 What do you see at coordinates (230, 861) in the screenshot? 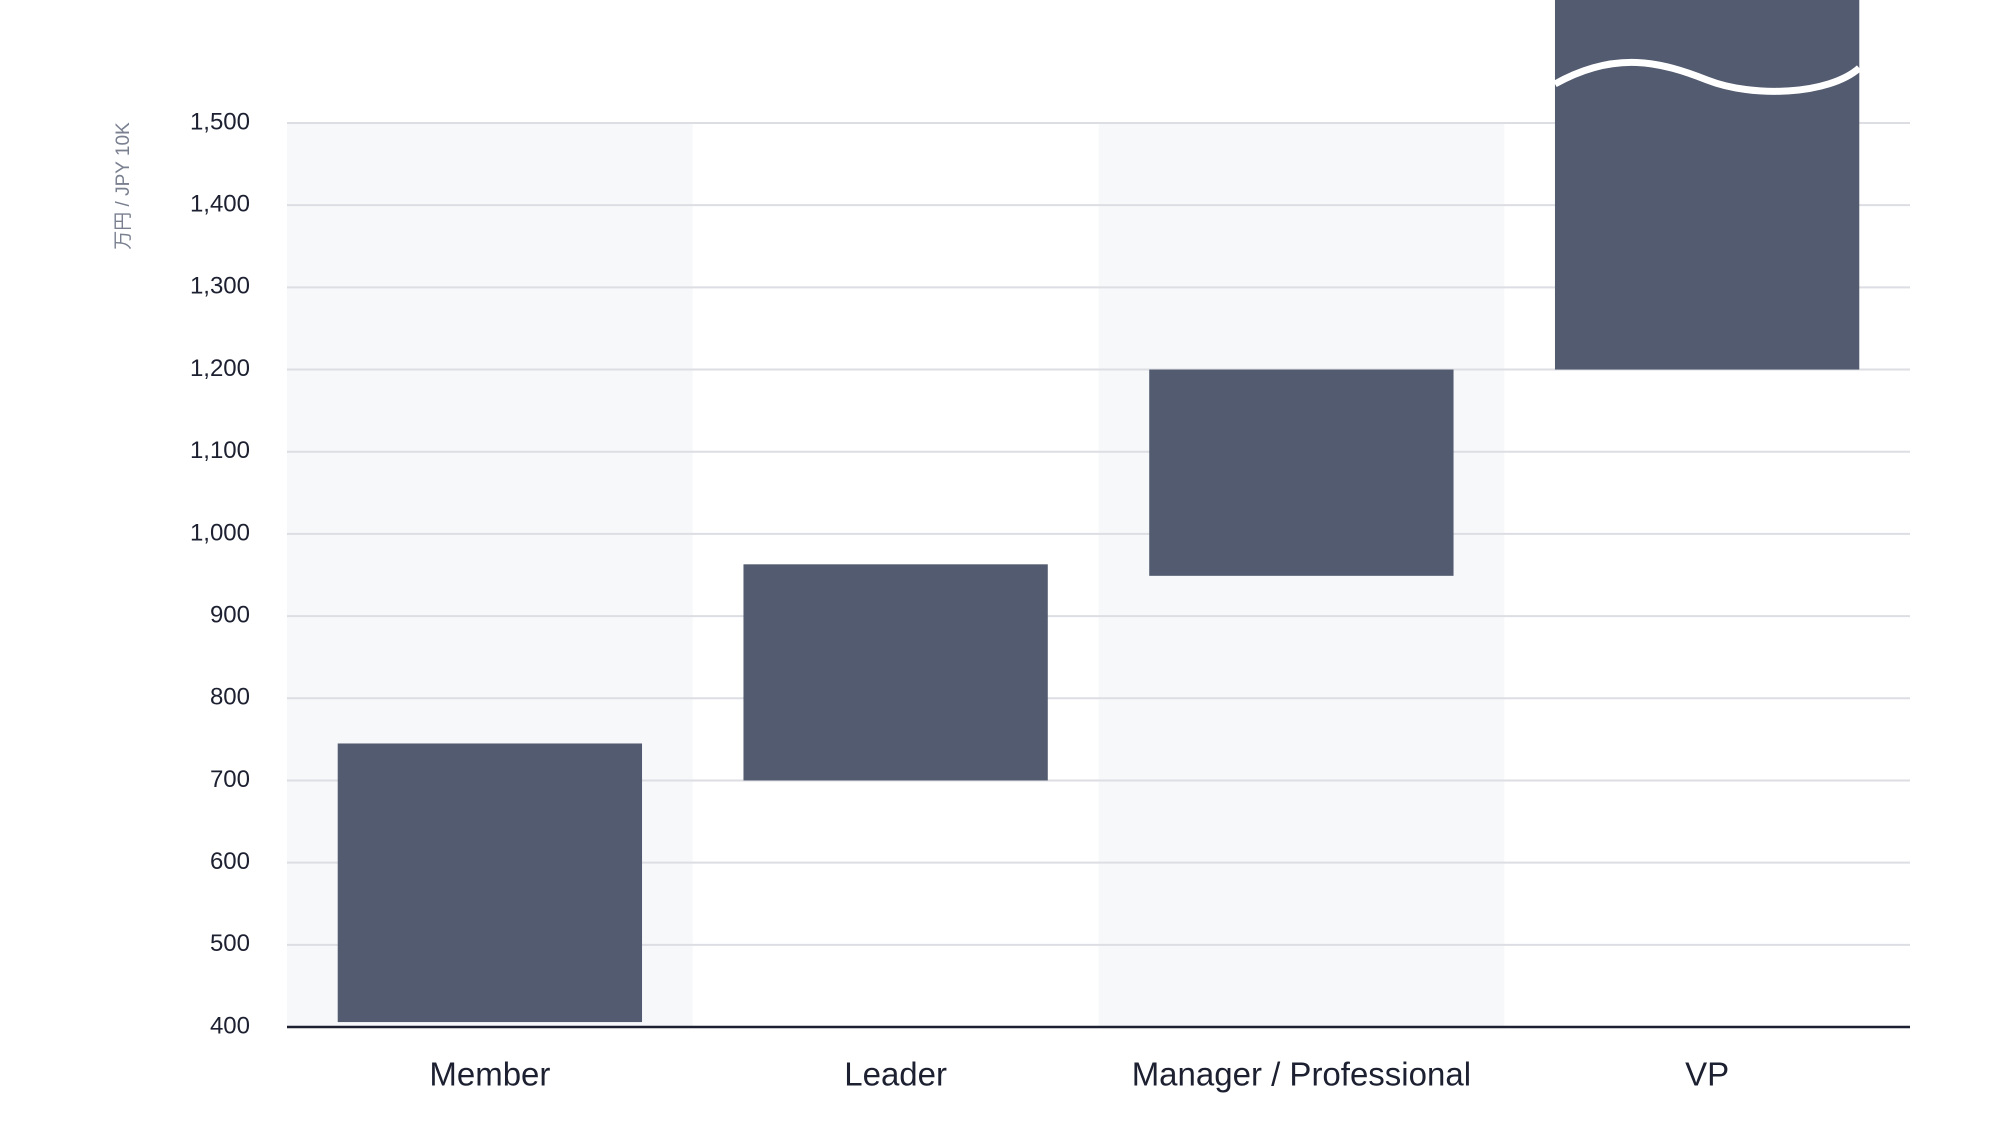
I see `y-tick-label: 600` at bounding box center [230, 861].